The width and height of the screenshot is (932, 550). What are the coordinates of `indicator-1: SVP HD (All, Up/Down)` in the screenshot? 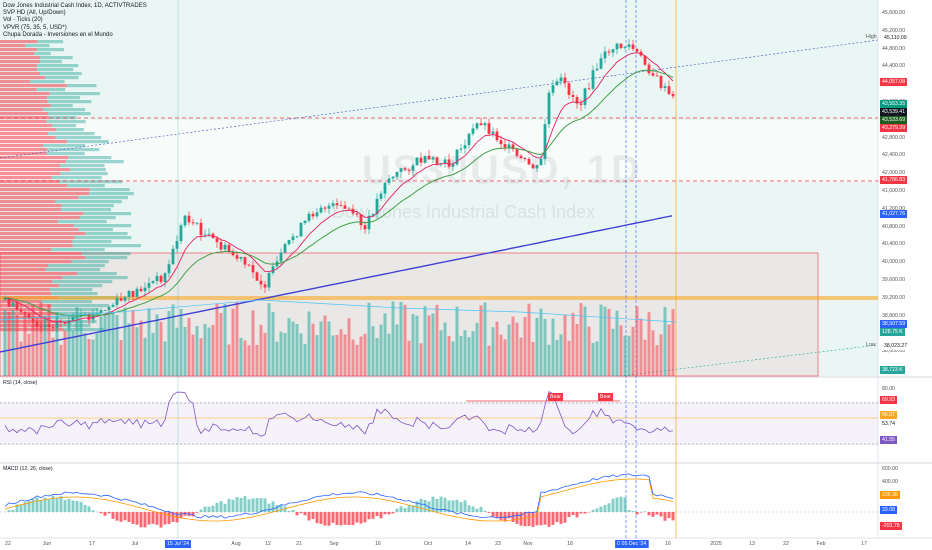 It's located at (34, 13).